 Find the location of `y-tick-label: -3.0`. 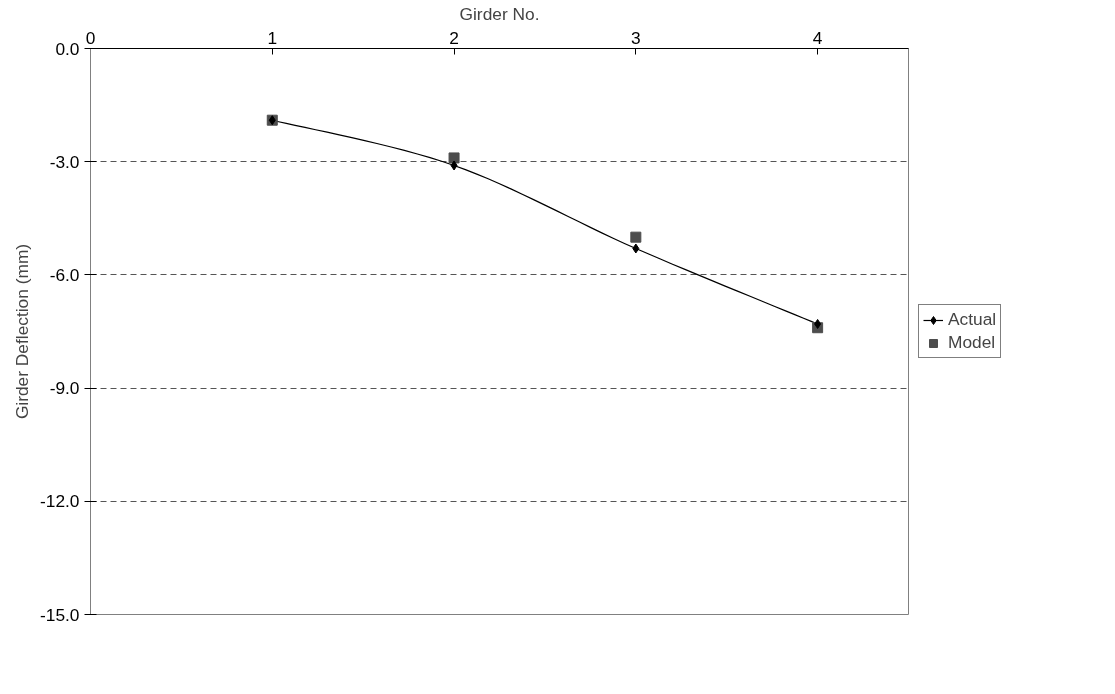

y-tick-label: -3.0 is located at coordinates (64, 161).